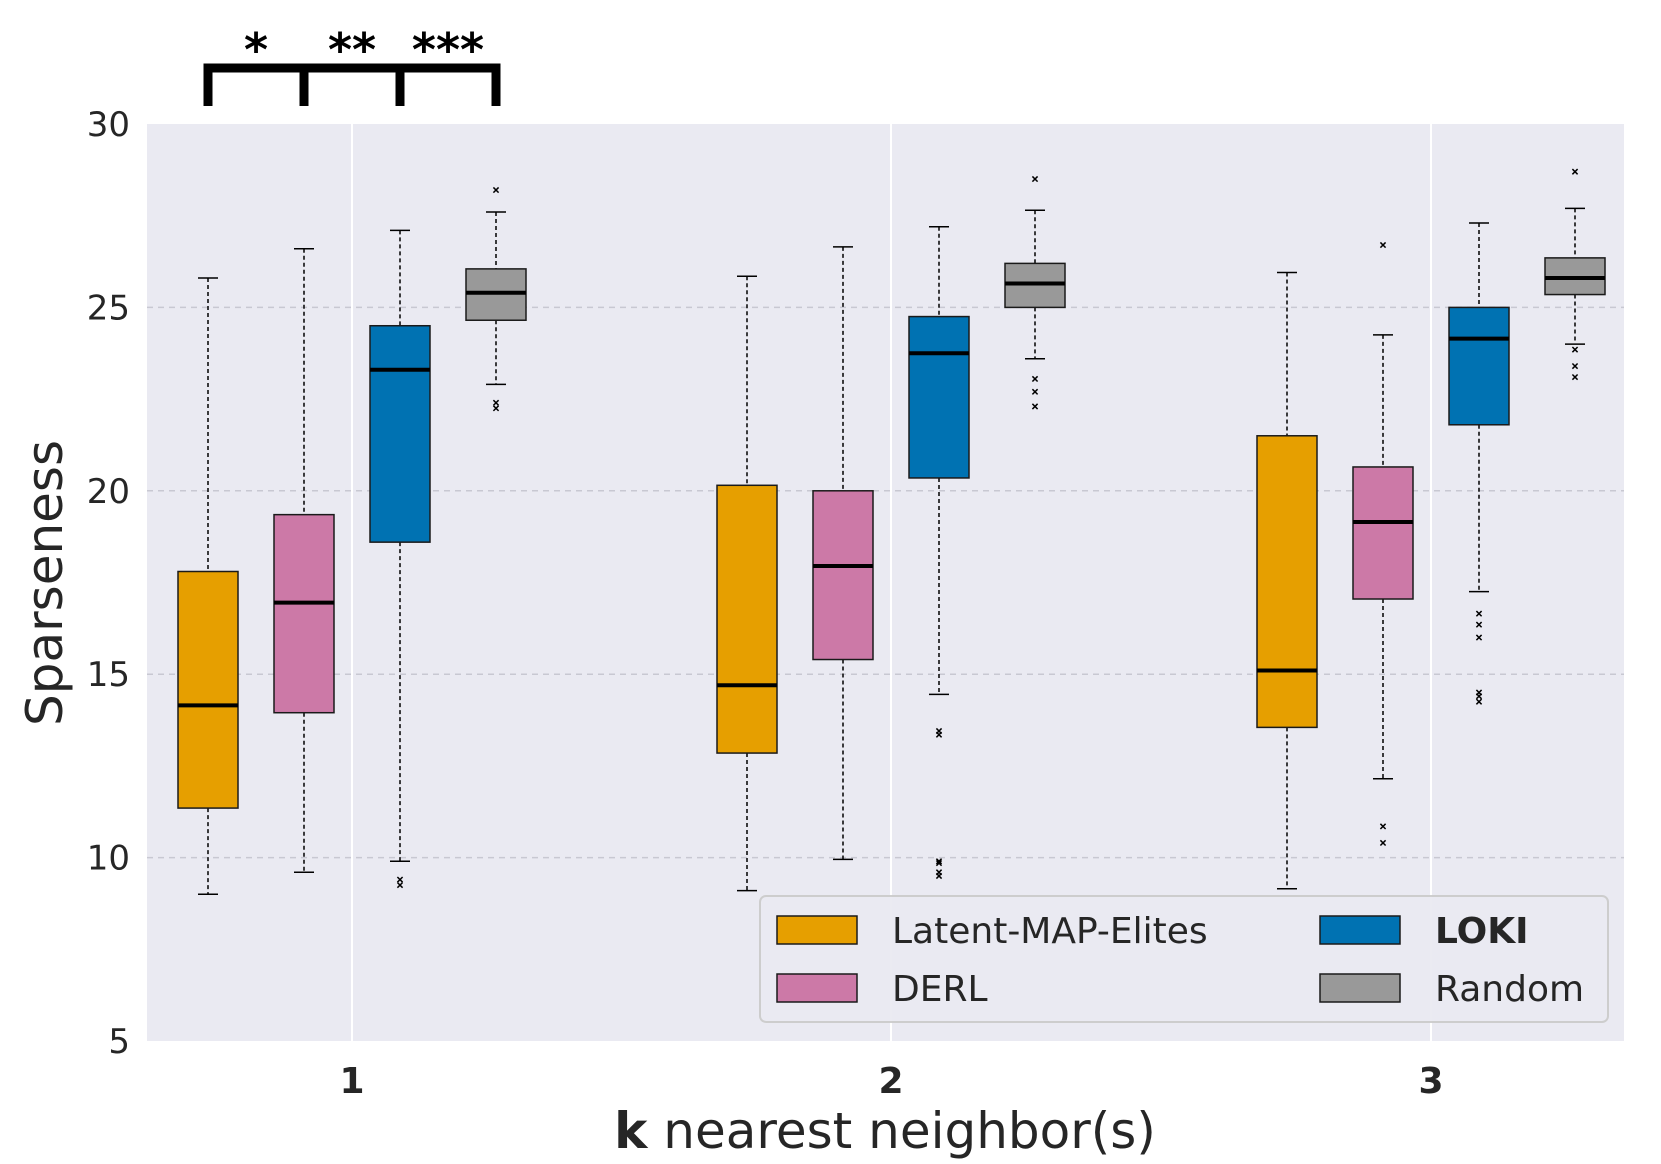 Image resolution: width=1661 pixels, height=1164 pixels. Describe the element at coordinates (352, 84) in the screenshot. I see `significance-bracket` at that location.